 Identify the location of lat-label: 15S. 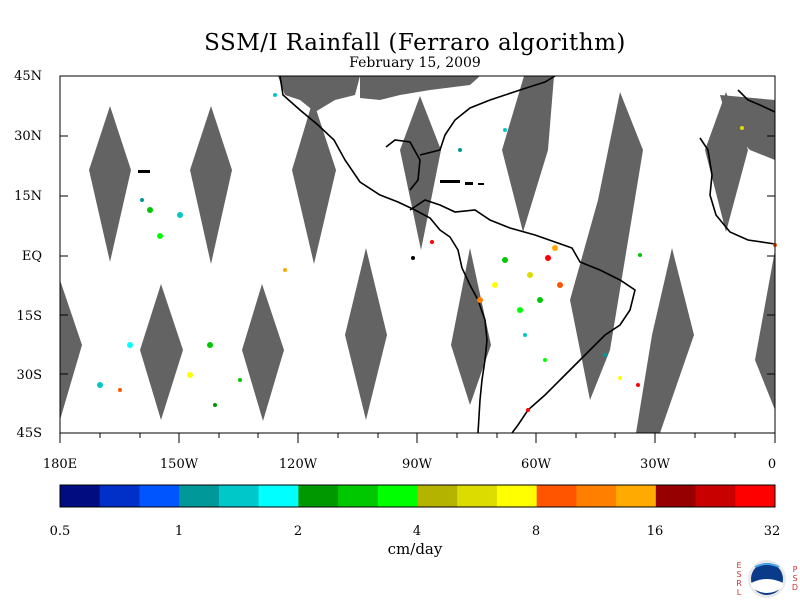
(29, 316).